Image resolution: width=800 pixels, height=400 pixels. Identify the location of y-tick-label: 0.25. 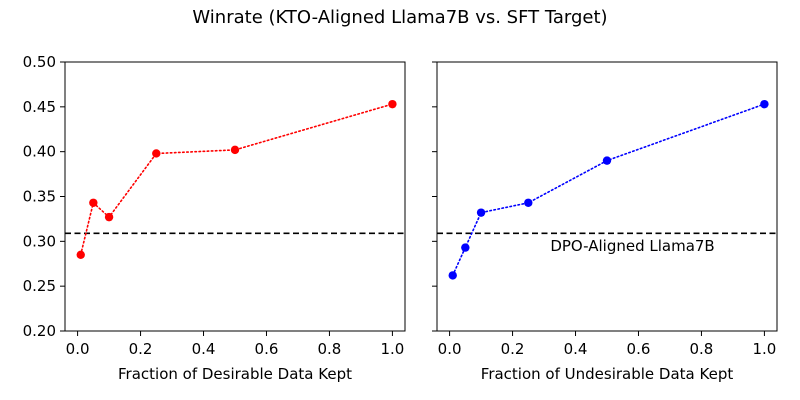
(39, 286).